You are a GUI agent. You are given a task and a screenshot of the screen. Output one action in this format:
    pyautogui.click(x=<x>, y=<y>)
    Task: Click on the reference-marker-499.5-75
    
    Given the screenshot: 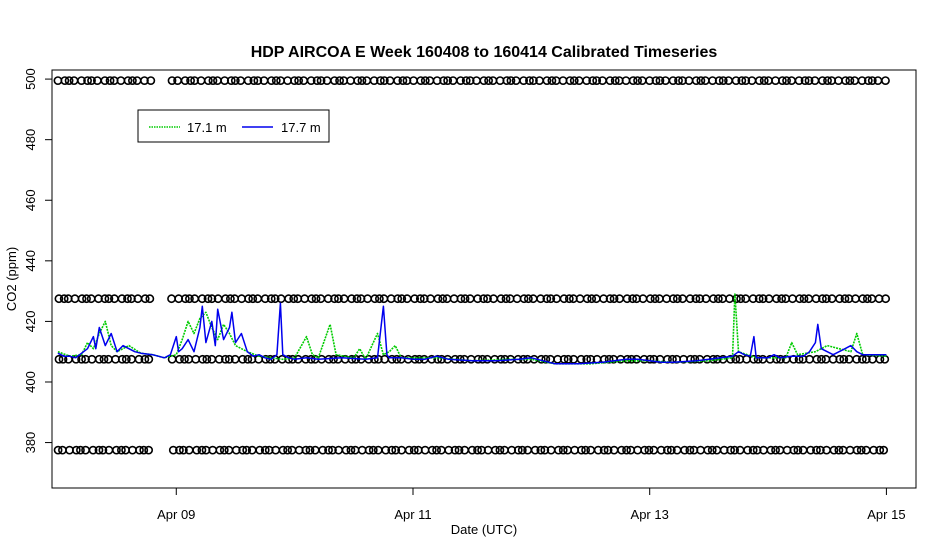 What is the action you would take?
    pyautogui.click(x=507, y=81)
    